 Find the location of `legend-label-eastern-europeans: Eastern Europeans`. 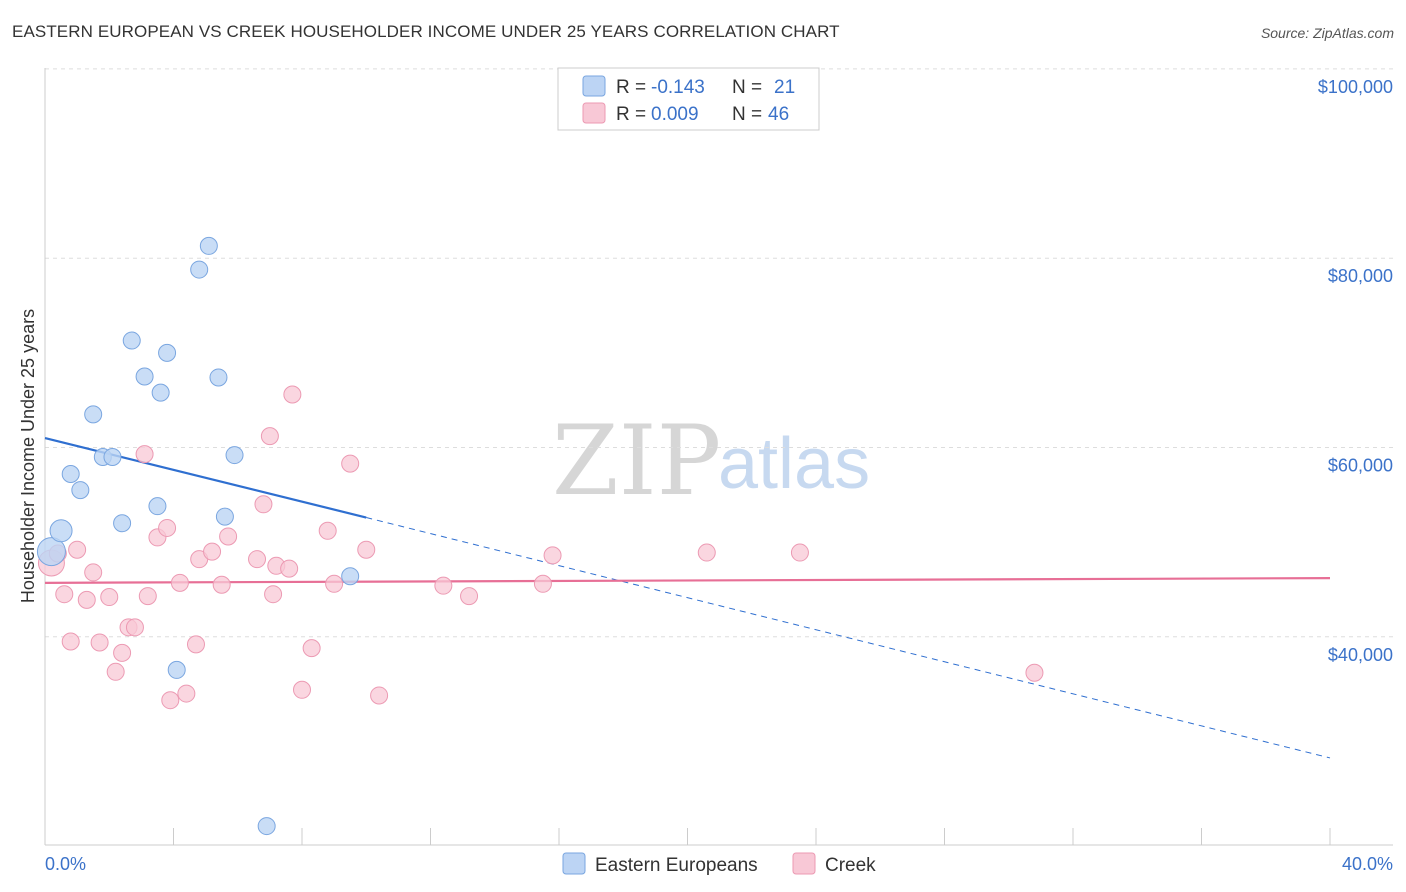

legend-label-eastern-europeans: Eastern Europeans is located at coordinates (676, 865).